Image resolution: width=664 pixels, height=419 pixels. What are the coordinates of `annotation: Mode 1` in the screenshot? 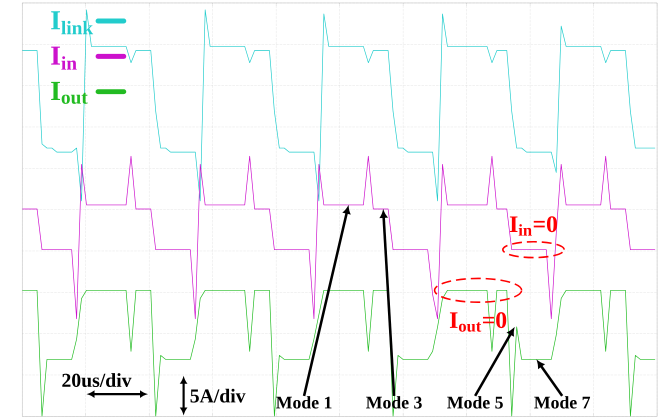 It's located at (304, 402).